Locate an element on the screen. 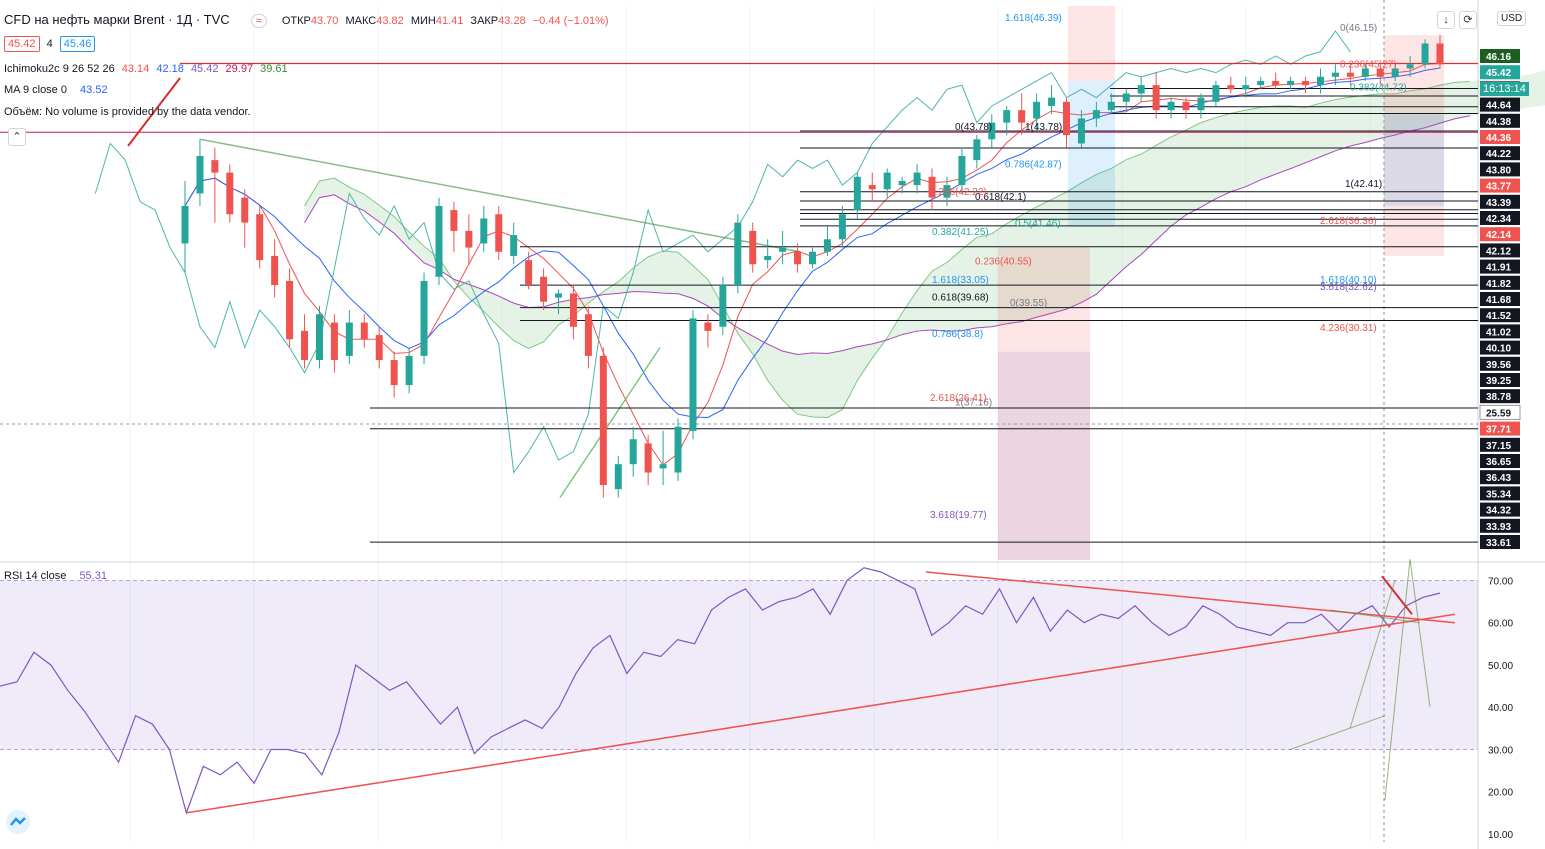  price-label-text: 43.77 is located at coordinates (1498, 187).